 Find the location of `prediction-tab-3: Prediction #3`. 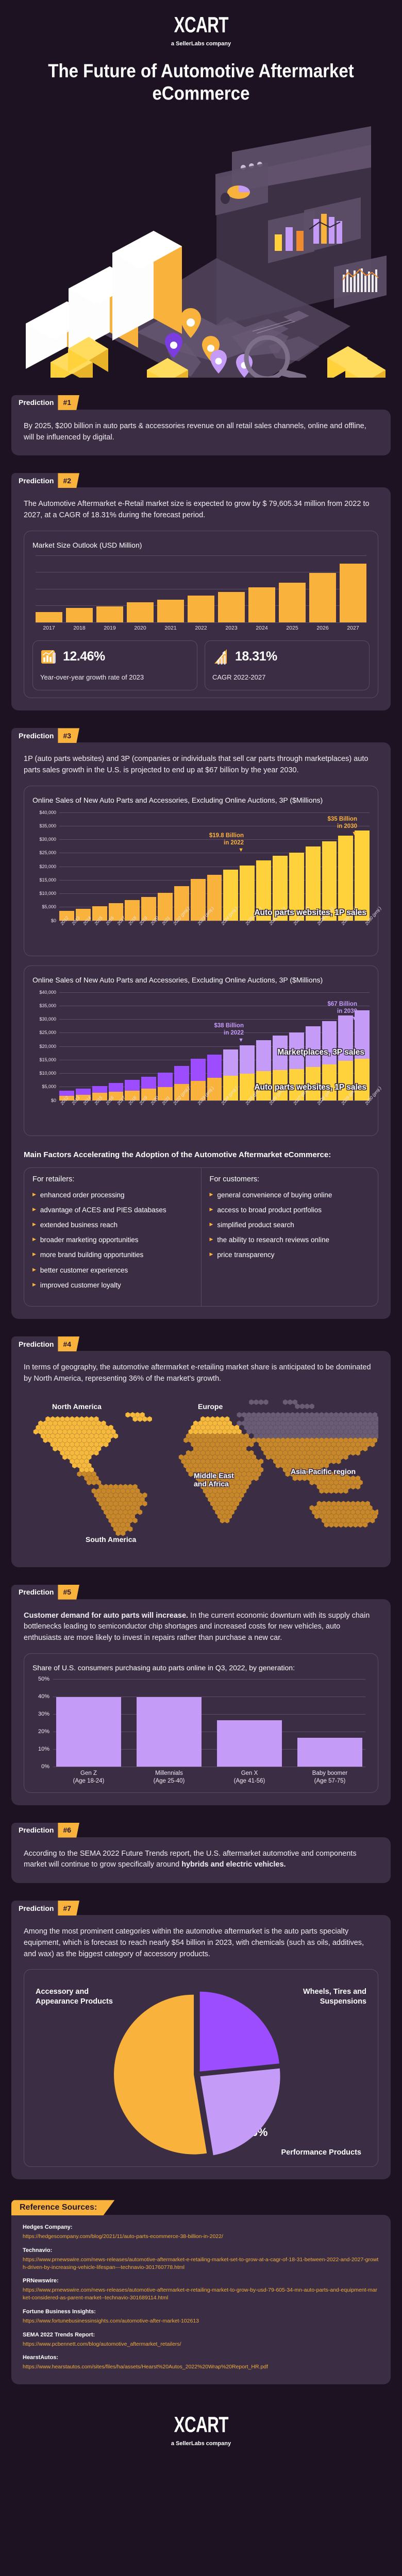

prediction-tab-3: Prediction #3 is located at coordinates (45, 735).